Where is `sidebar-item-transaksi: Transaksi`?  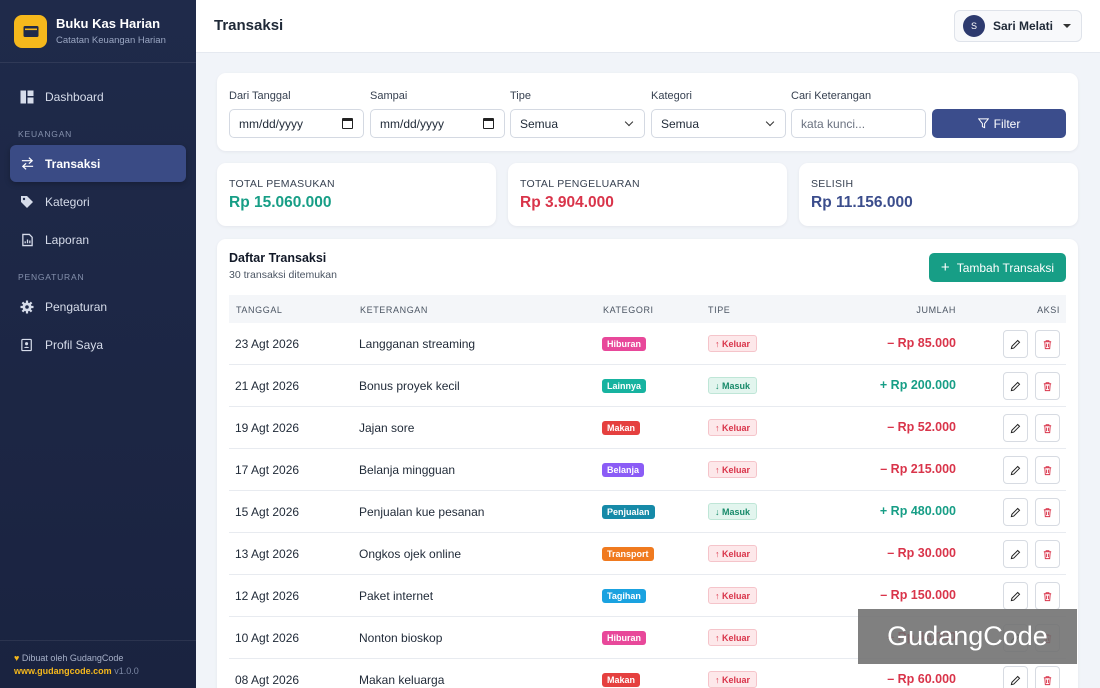
sidebar-item-transaksi: Transaksi is located at coordinates (98, 163).